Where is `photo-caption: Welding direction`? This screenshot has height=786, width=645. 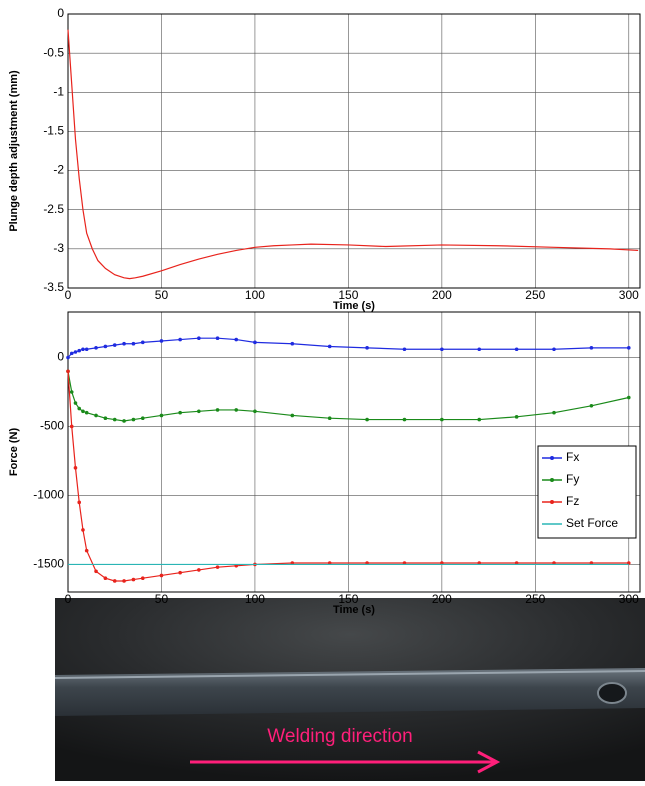
photo-caption: Welding direction is located at coordinates (339, 736).